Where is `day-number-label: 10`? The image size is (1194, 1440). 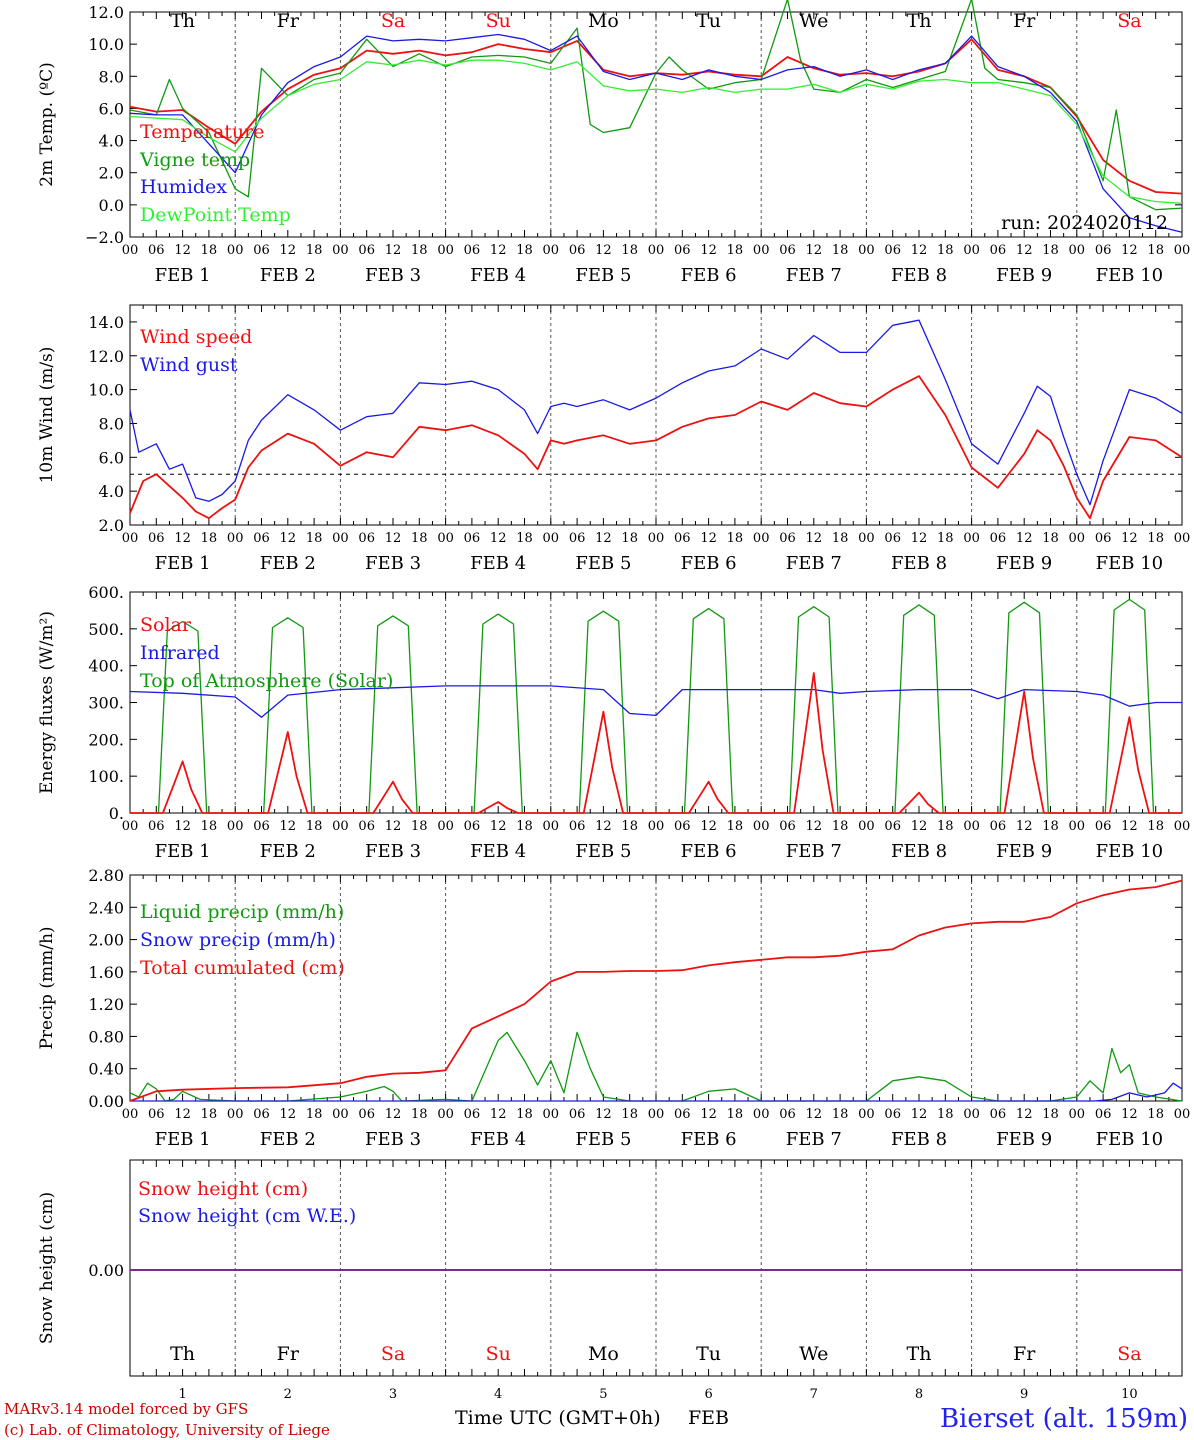
day-number-label: 10 is located at coordinates (1129, 1394).